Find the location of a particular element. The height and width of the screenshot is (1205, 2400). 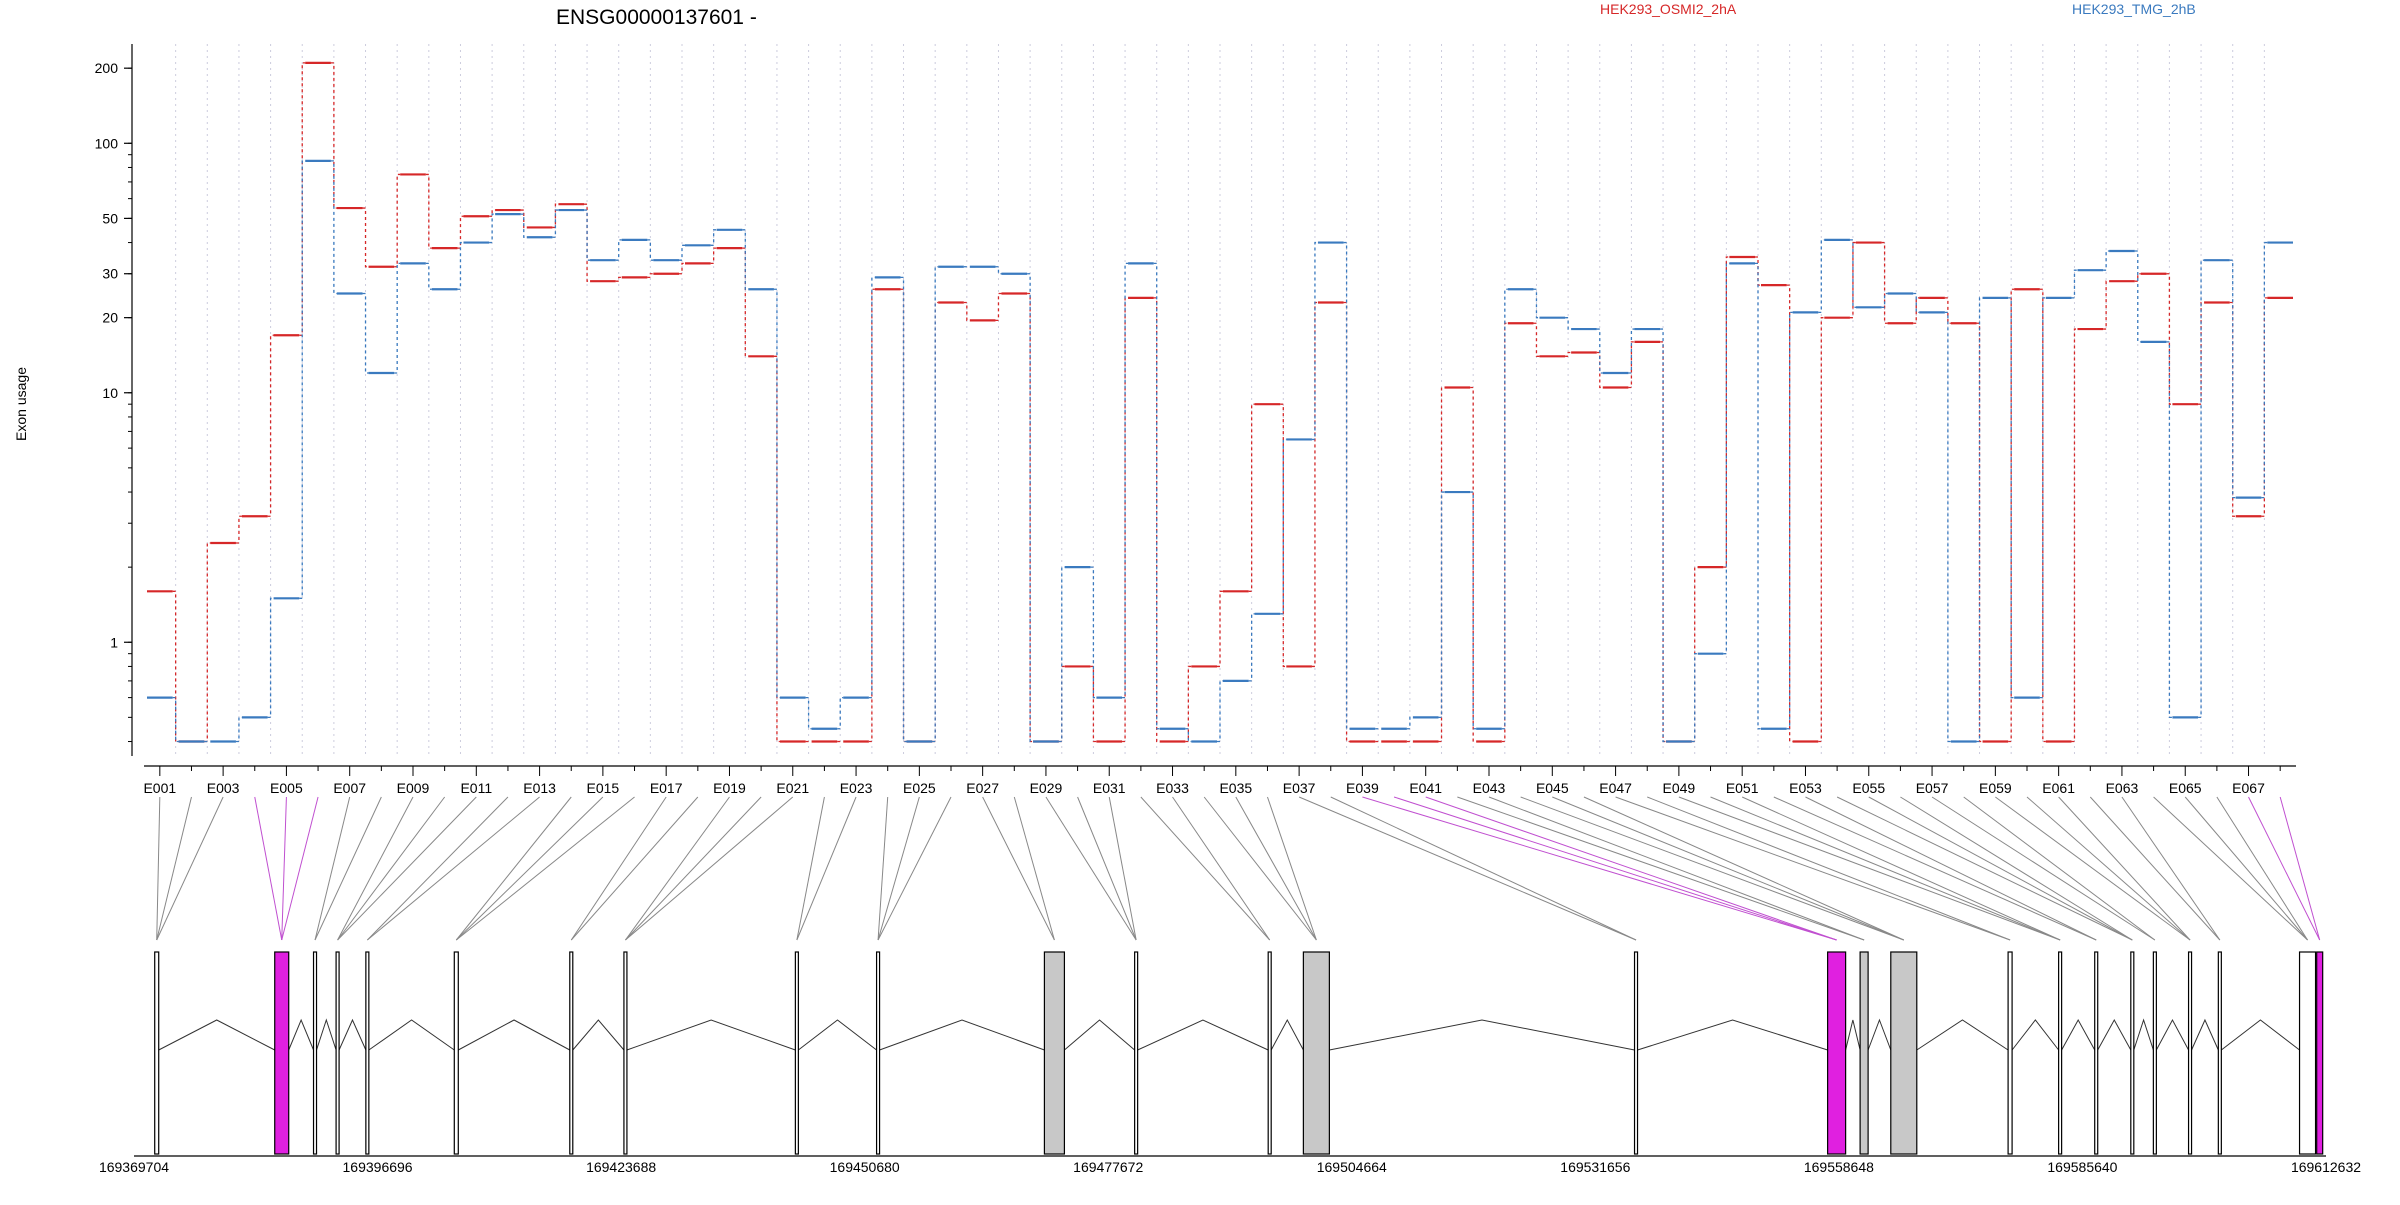

x-tick-label: E039 is located at coordinates (1362, 788).